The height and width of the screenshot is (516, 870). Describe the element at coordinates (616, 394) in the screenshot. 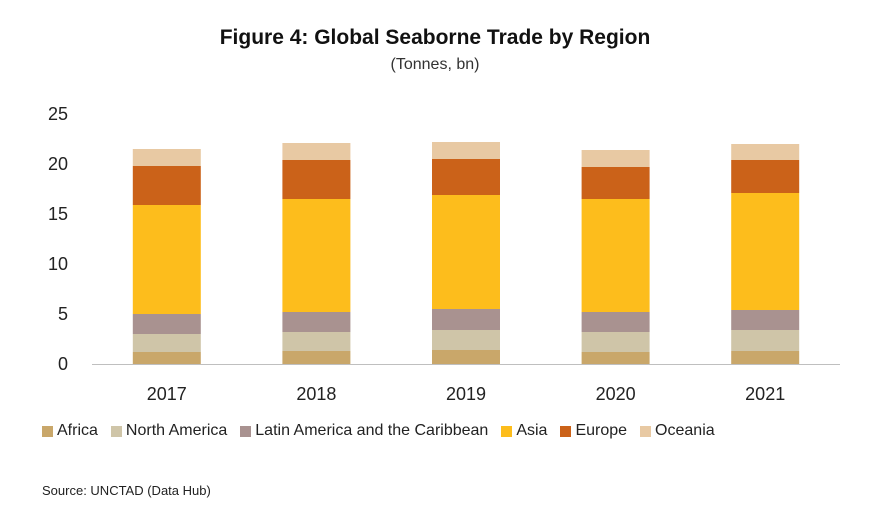

I see `x-tick-label: 2020` at that location.